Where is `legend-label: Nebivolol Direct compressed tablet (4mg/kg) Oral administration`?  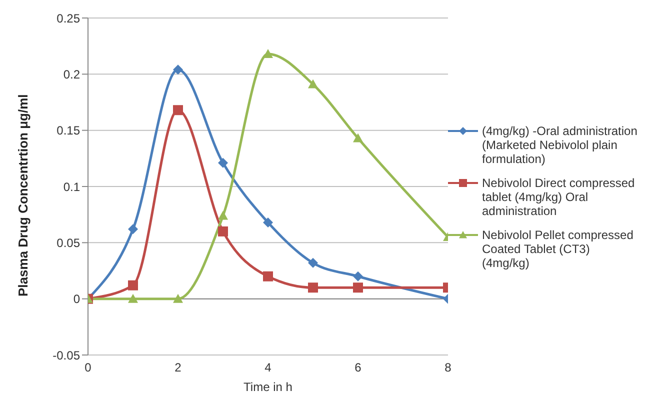 legend-label: Nebivolol Direct compressed tablet (4mg/kg) Oral administration is located at coordinates (559, 197).